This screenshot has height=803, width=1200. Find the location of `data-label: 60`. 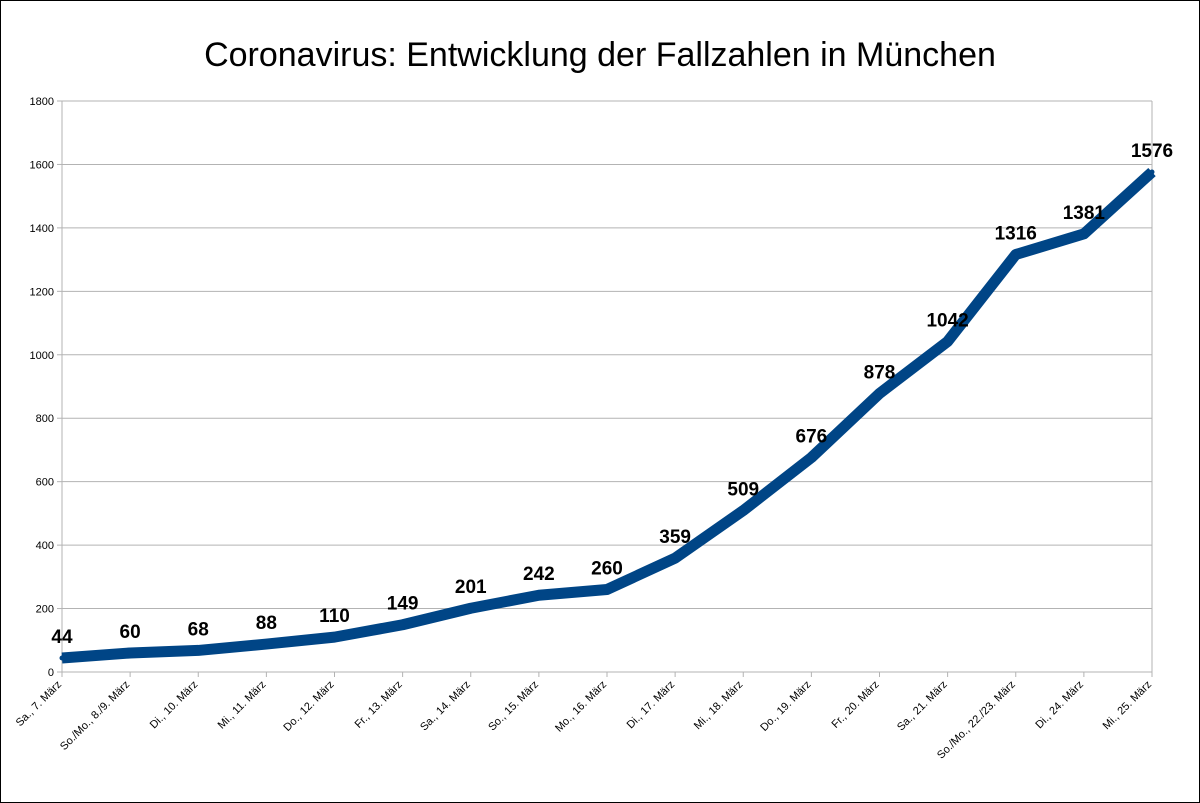

data-label: 60 is located at coordinates (130, 632).